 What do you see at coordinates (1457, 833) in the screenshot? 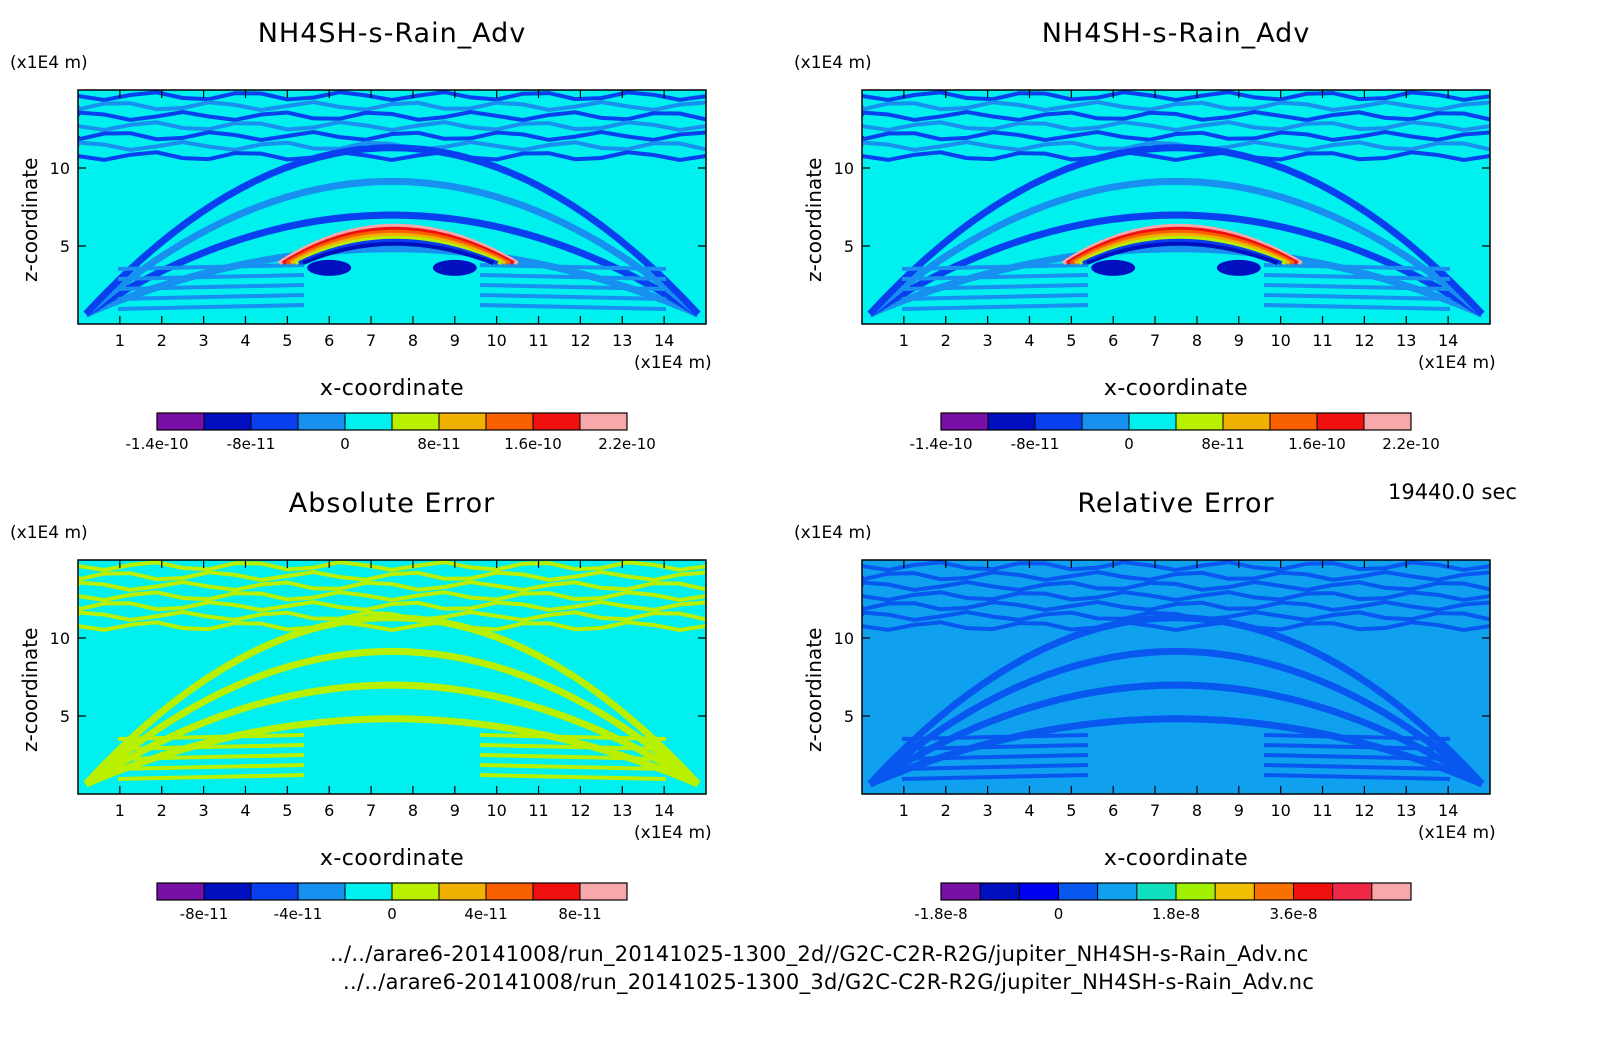
I see `chart-relative-error-x-unit: (x1E4 m)` at bounding box center [1457, 833].